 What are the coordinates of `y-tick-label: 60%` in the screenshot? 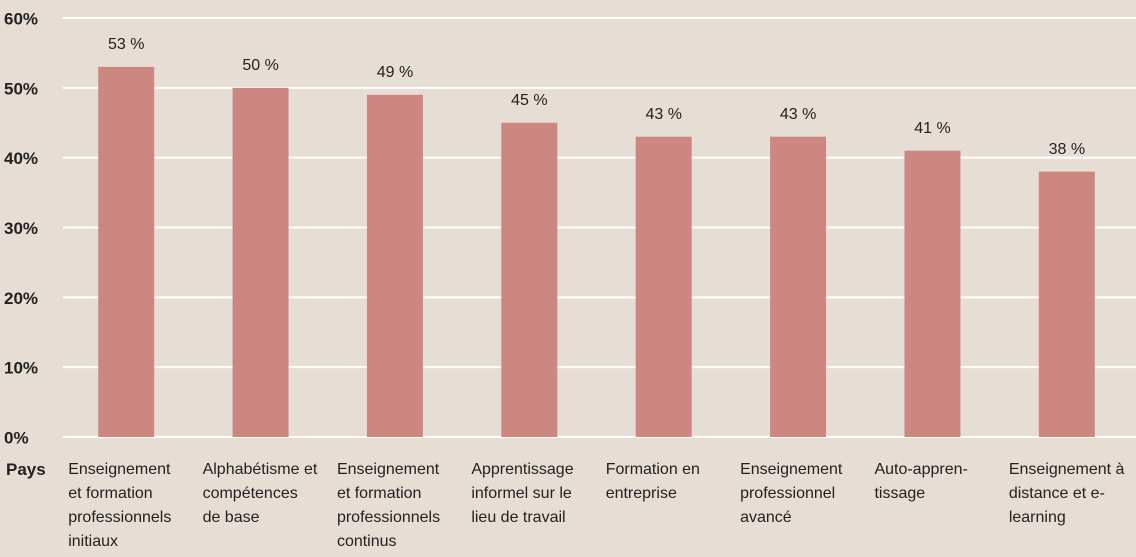 It's located at (21, 18).